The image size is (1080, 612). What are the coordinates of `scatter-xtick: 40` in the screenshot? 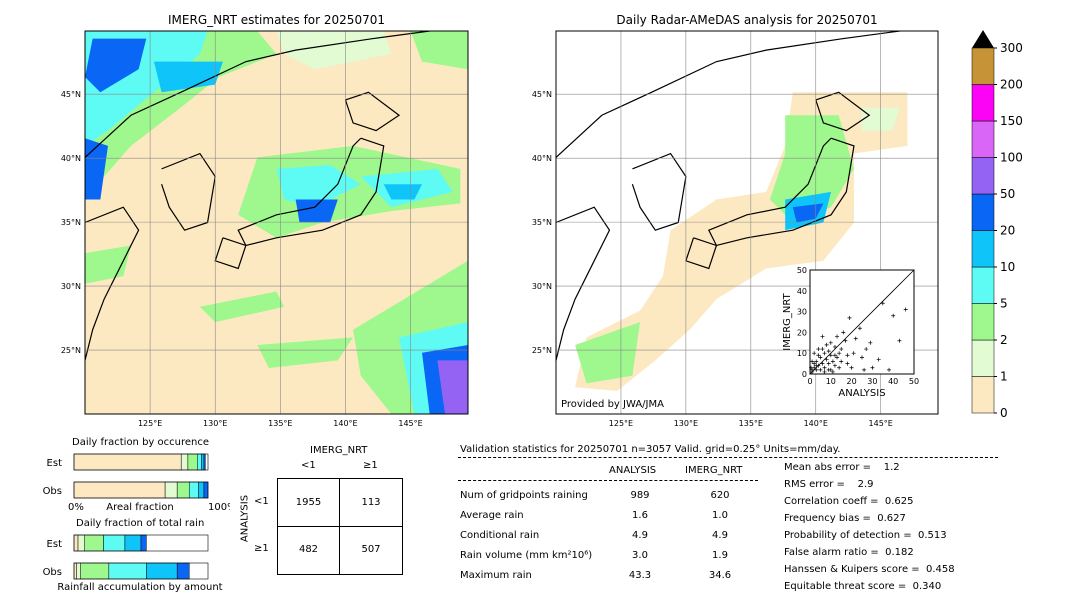 It's located at (893, 381).